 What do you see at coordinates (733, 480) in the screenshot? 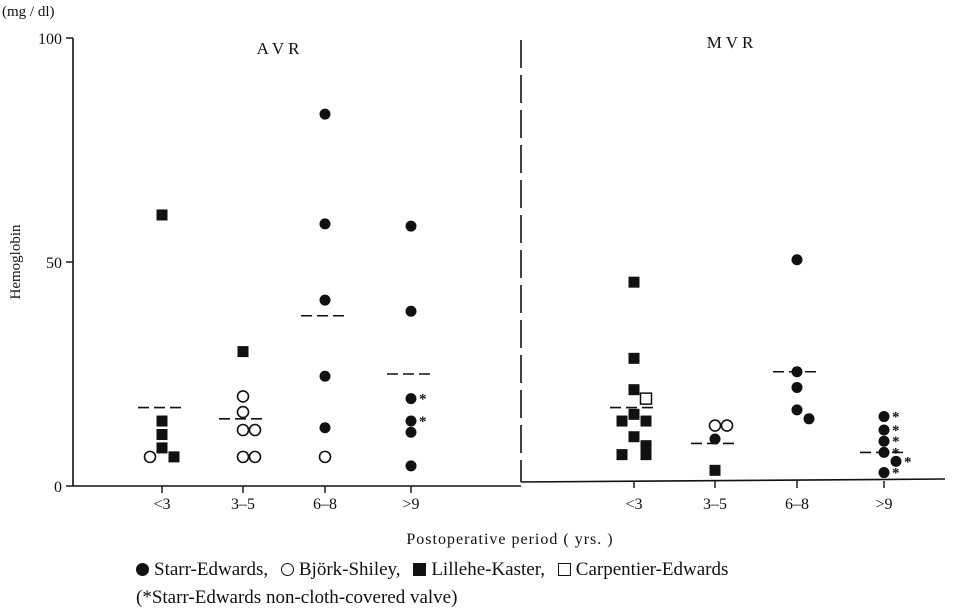
I see `x-axis-line-mvr` at bounding box center [733, 480].